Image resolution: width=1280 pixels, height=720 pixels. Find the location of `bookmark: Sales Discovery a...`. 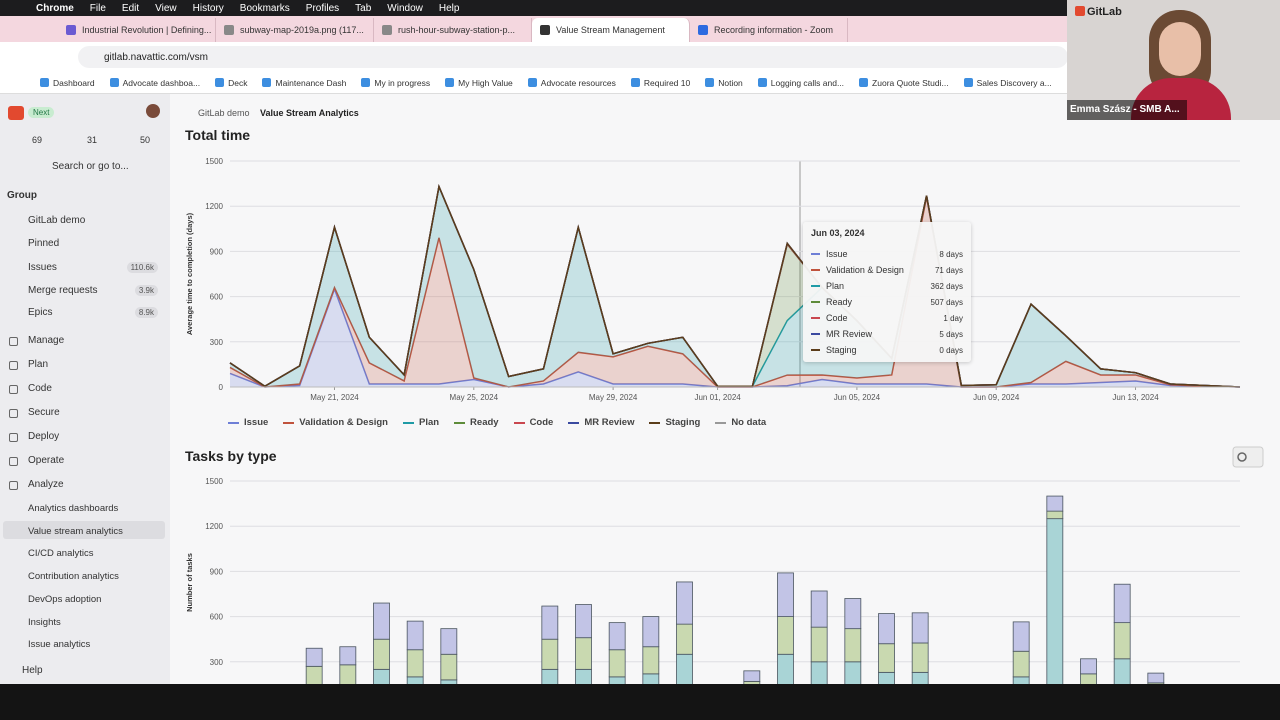

bookmark: Sales Discovery a... is located at coordinates (1008, 83).